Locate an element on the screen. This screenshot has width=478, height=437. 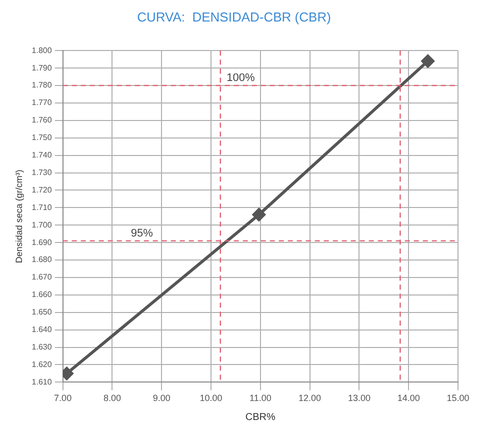
y-tick-label: 1.700 is located at coordinates (42, 225).